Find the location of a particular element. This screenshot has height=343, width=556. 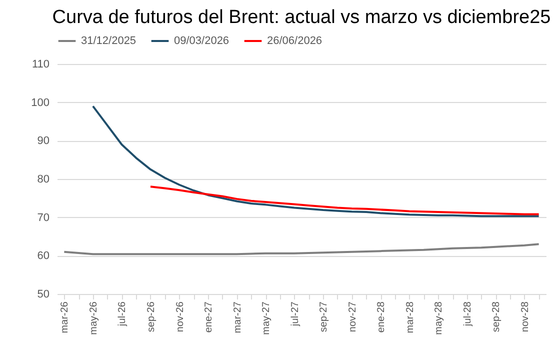

y-tick-label: 90 is located at coordinates (43, 141).